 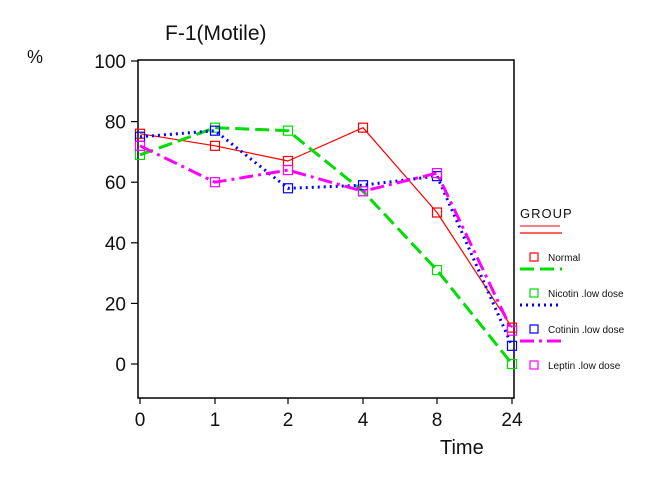 What do you see at coordinates (329, 414) in the screenshot?
I see `x-axis: 0 1 2 4 8 24` at bounding box center [329, 414].